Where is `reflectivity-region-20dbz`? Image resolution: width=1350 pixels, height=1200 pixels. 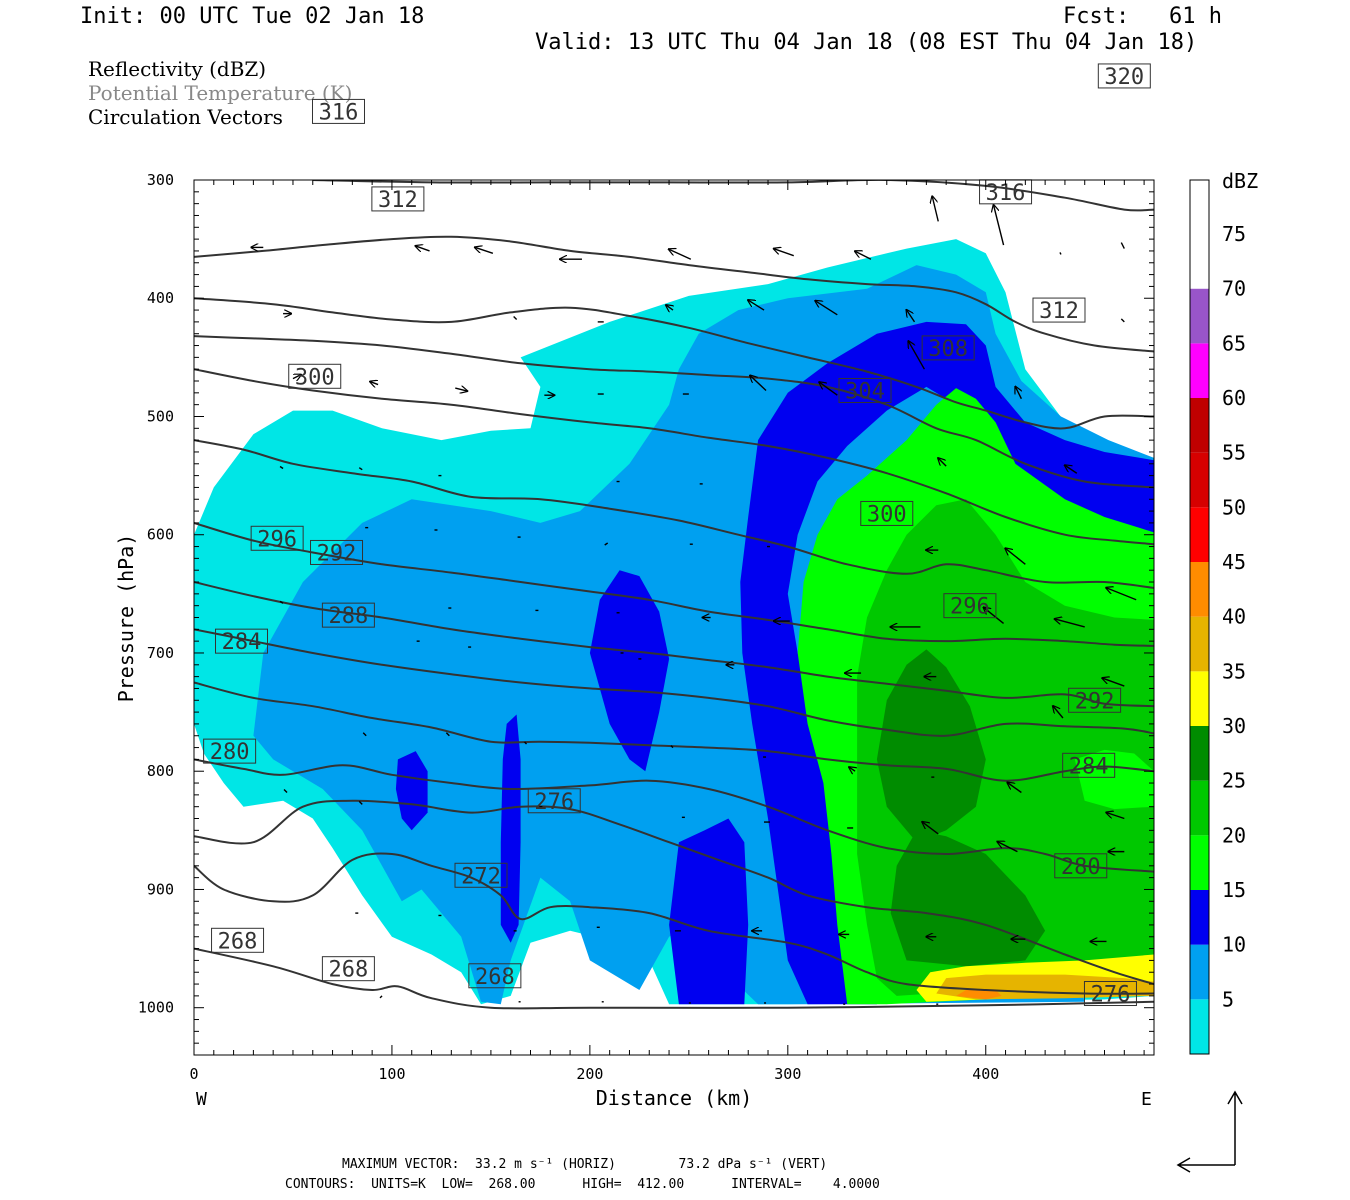
reflectivity-region-20dbz is located at coordinates (1114, 779).